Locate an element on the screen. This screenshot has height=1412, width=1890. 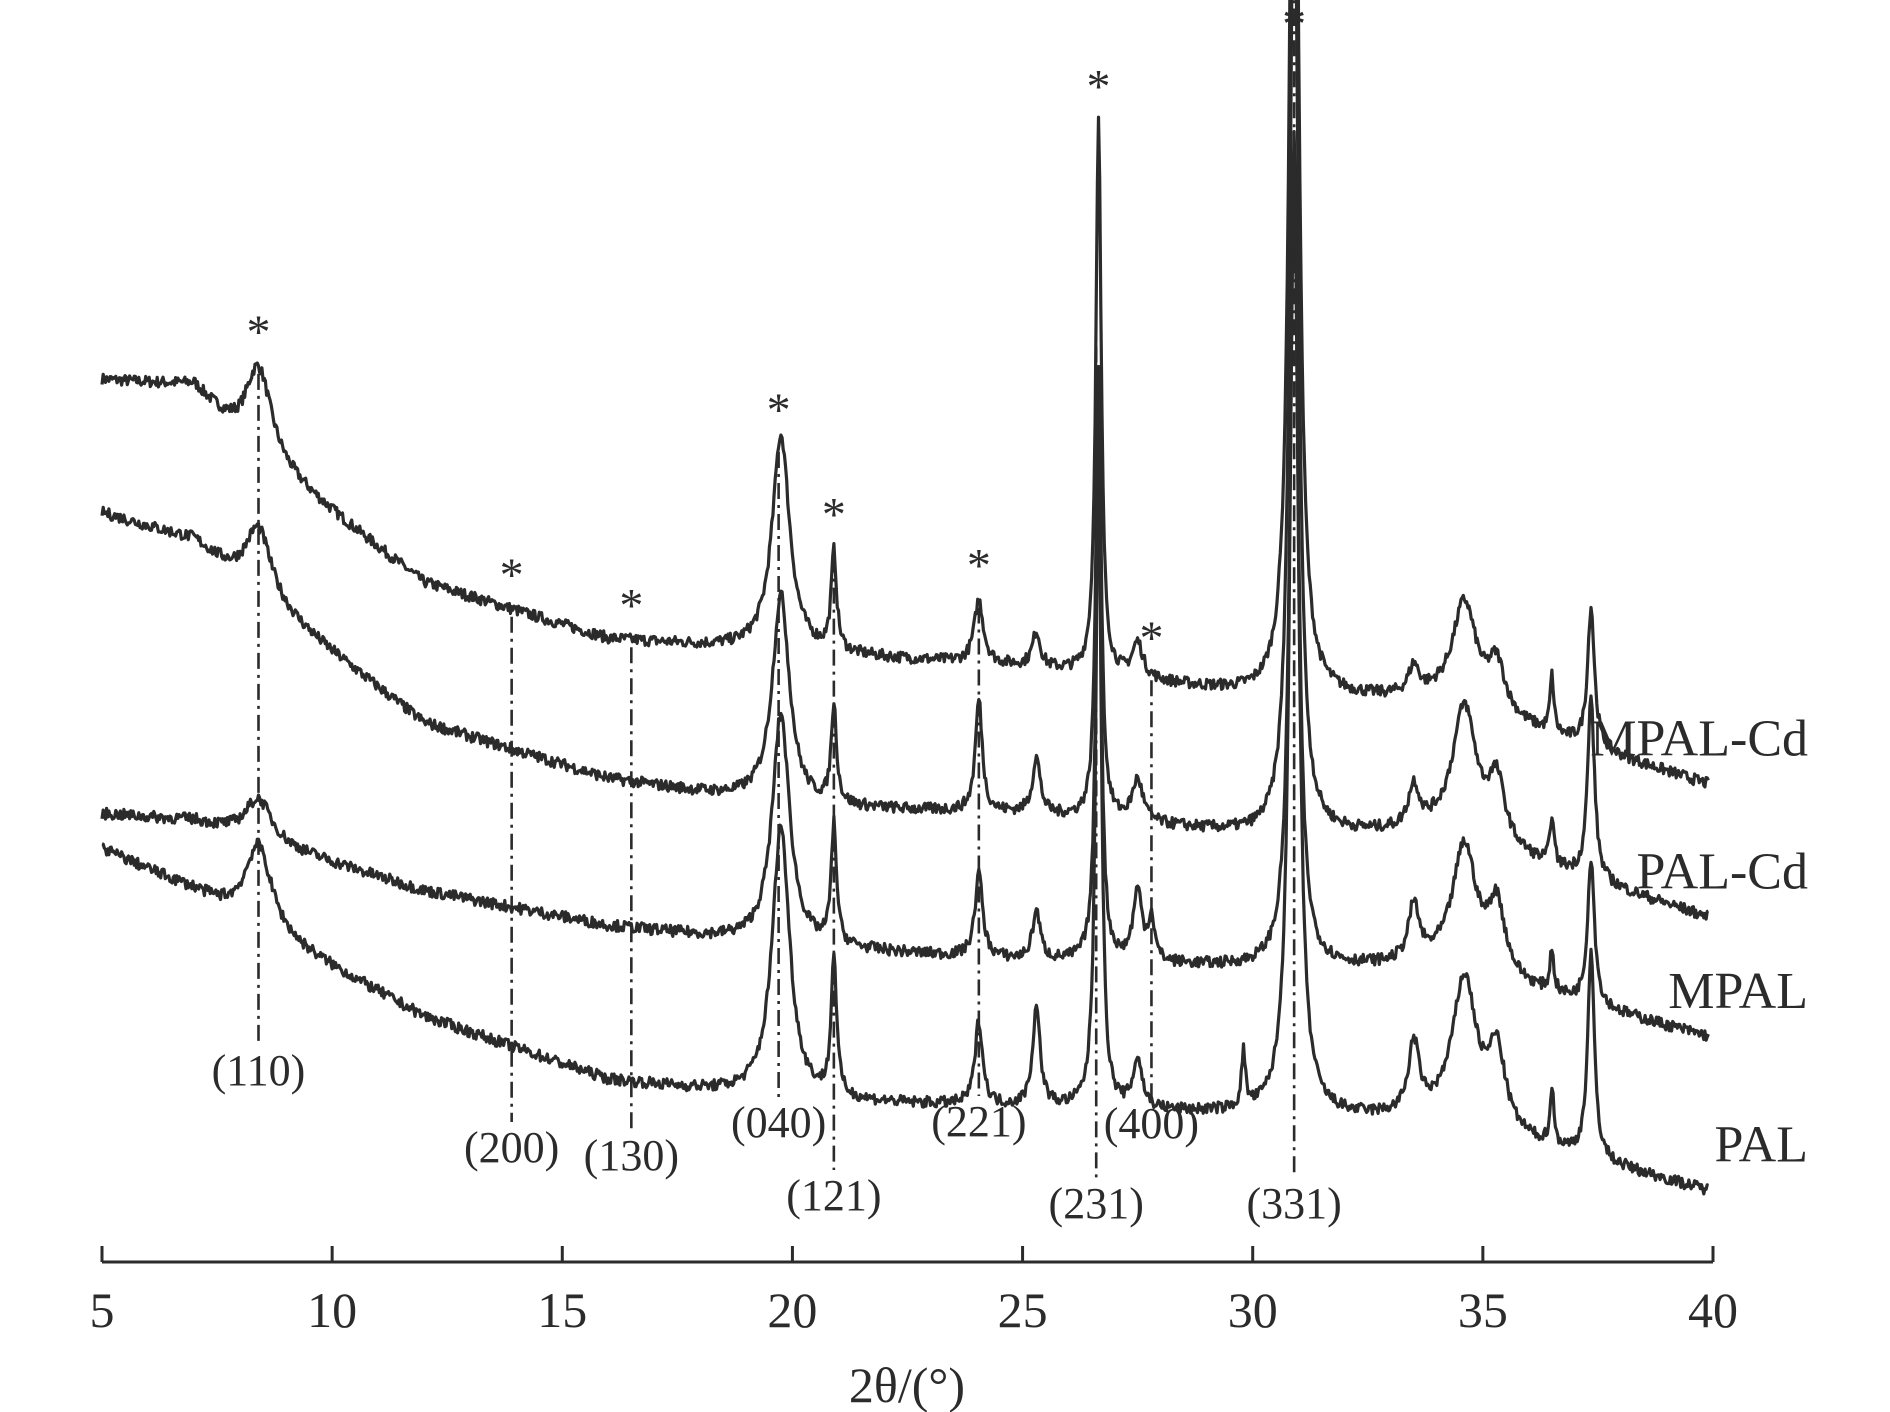
reflection-label-130: (130) is located at coordinates (631, 1155).